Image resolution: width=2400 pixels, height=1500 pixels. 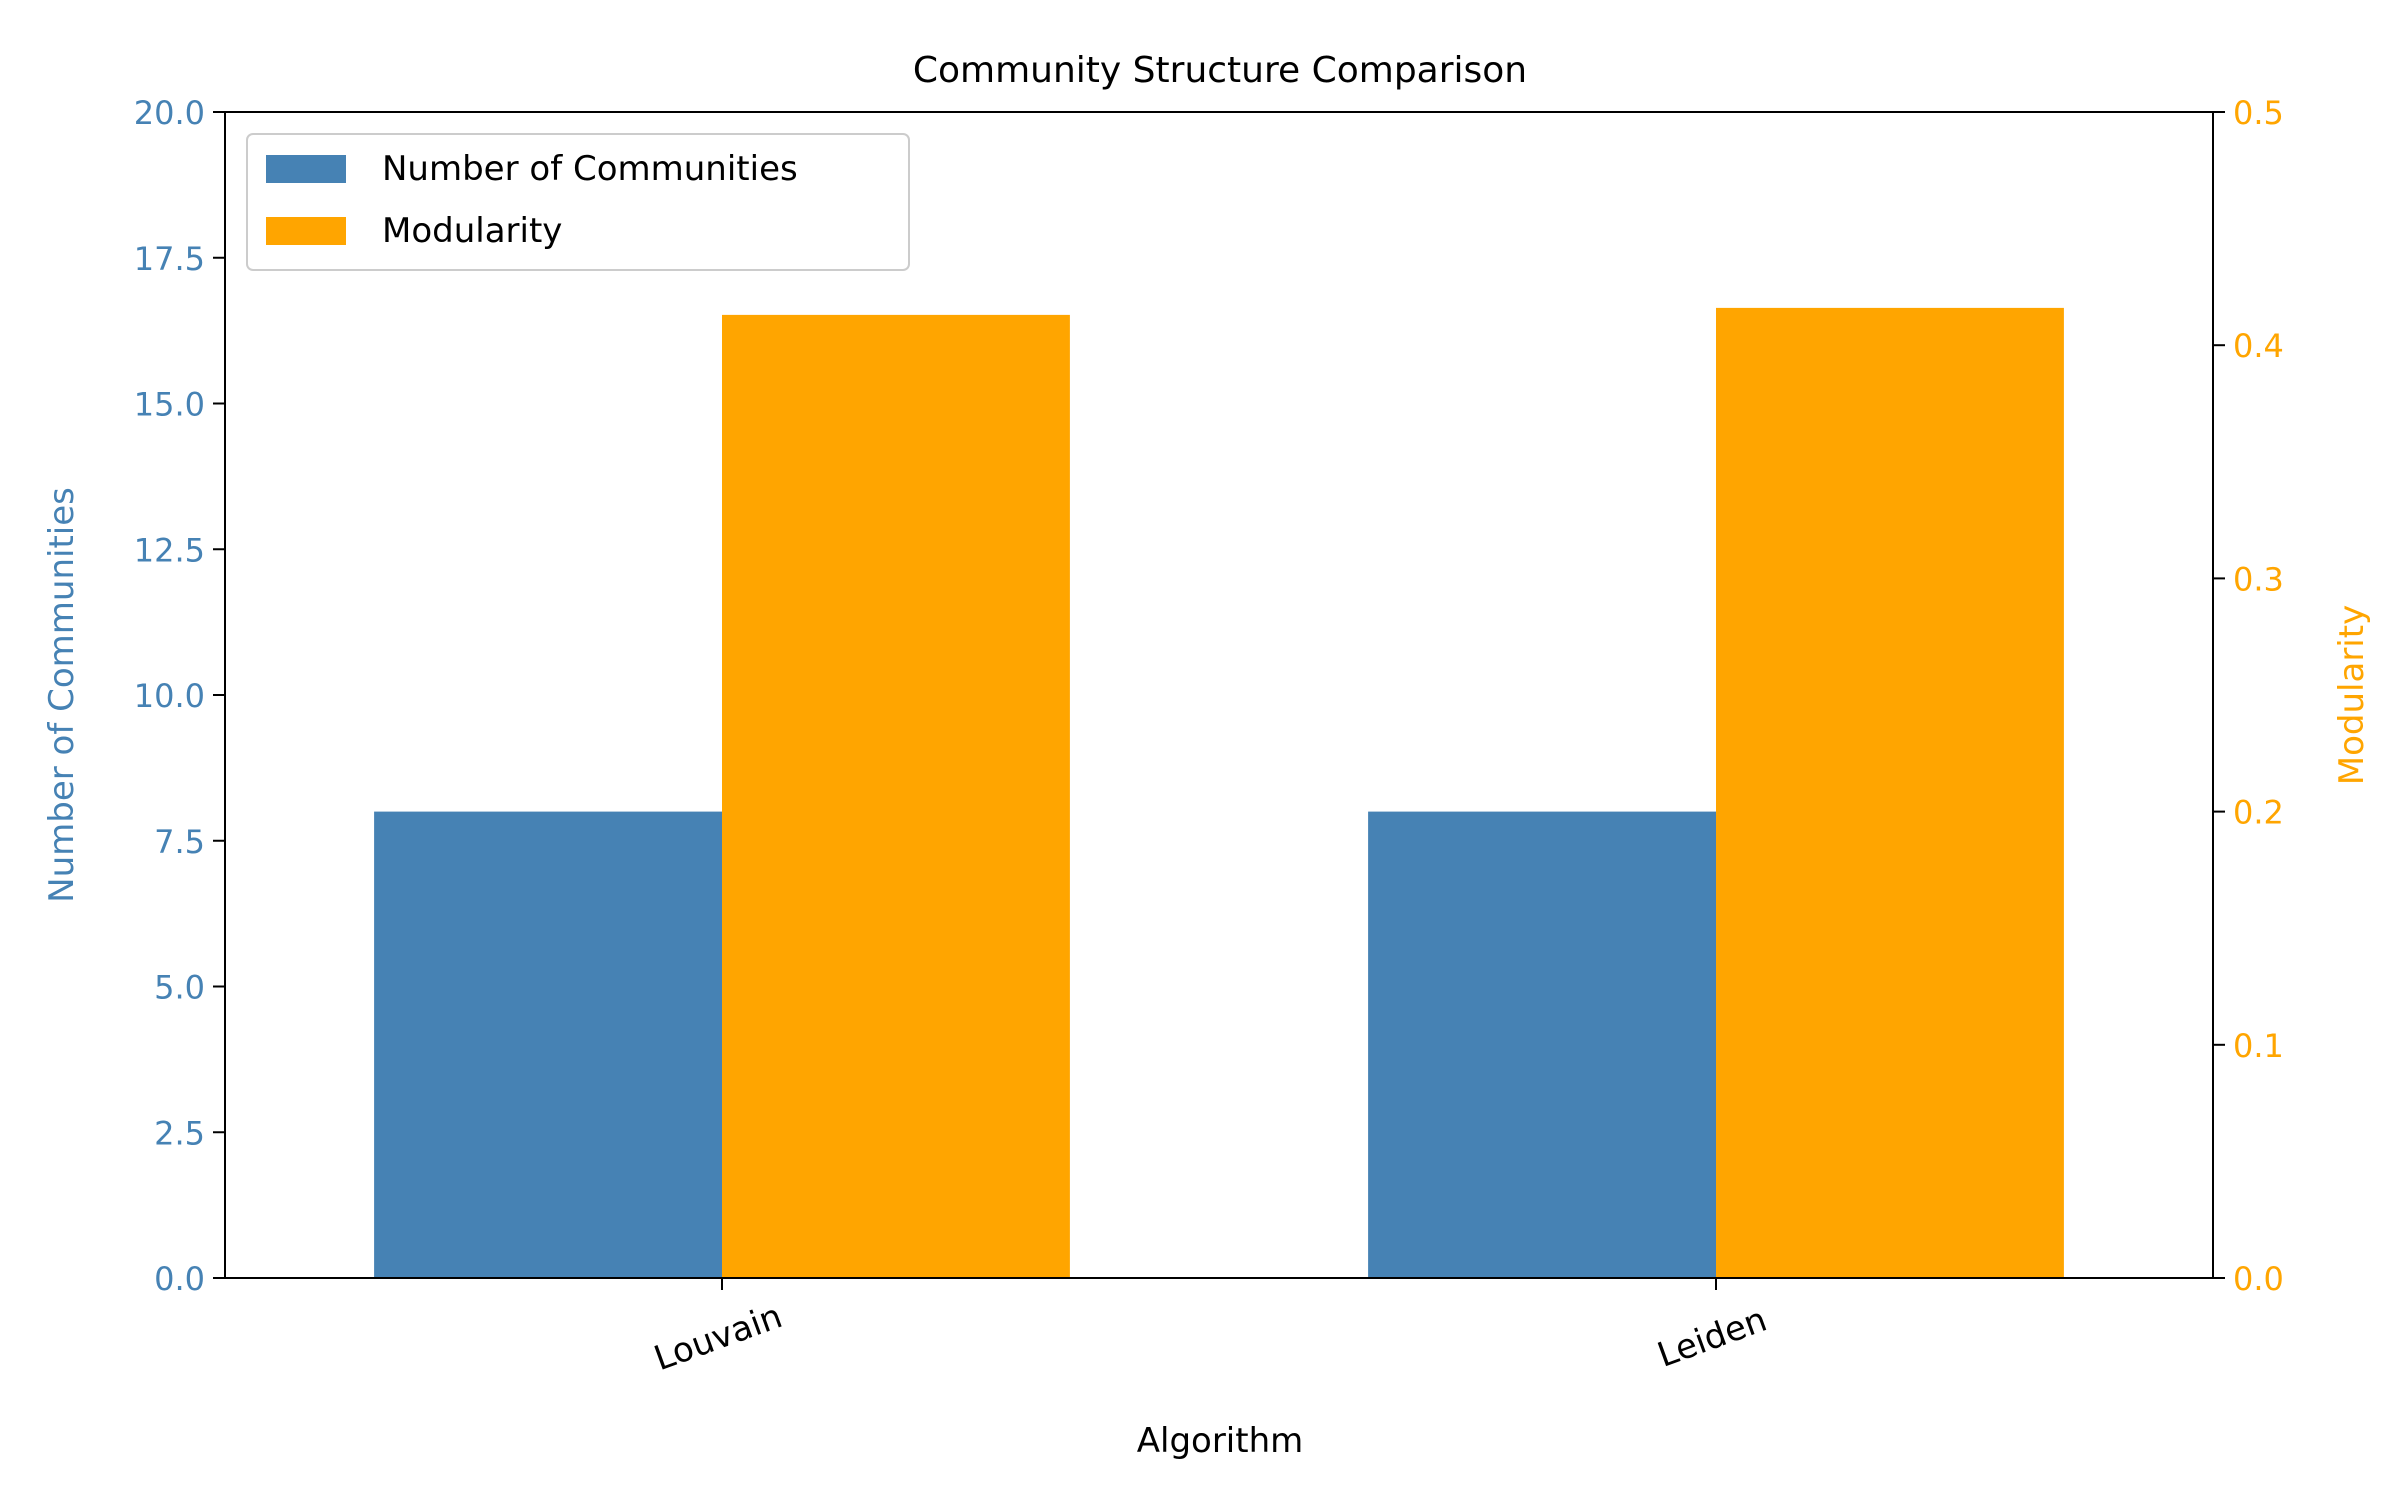 I want to click on left-y-tick-label: 10.0, so click(x=169, y=696).